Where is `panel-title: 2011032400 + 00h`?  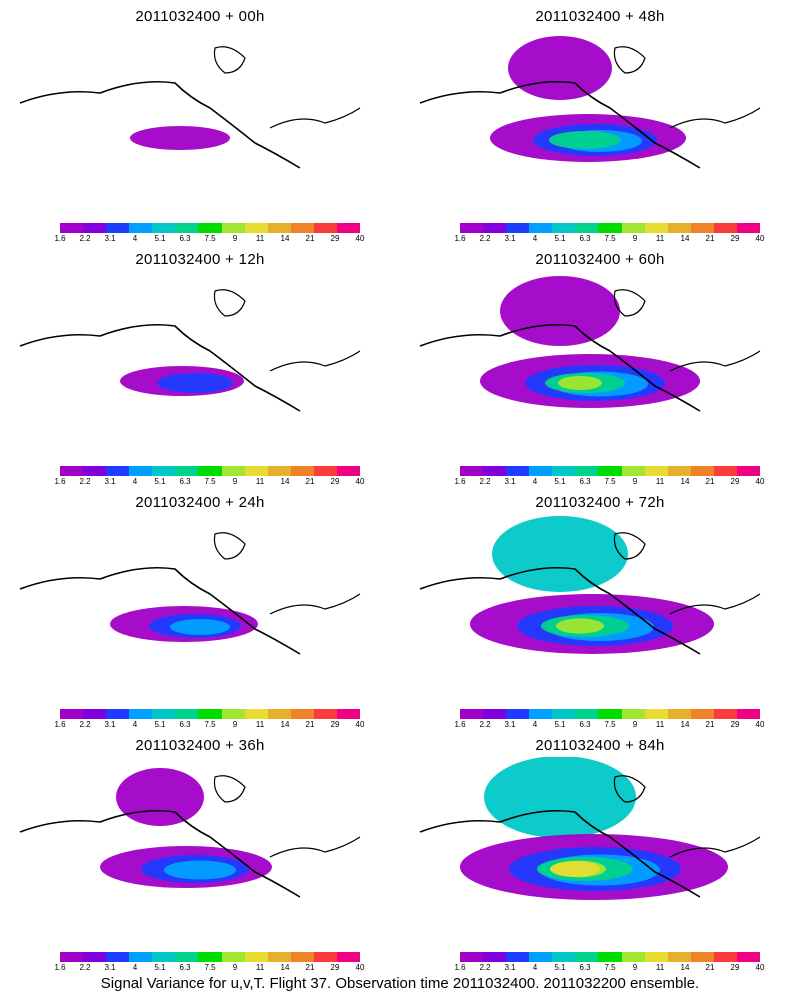
panel-title: 2011032400 + 00h is located at coordinates (200, 16).